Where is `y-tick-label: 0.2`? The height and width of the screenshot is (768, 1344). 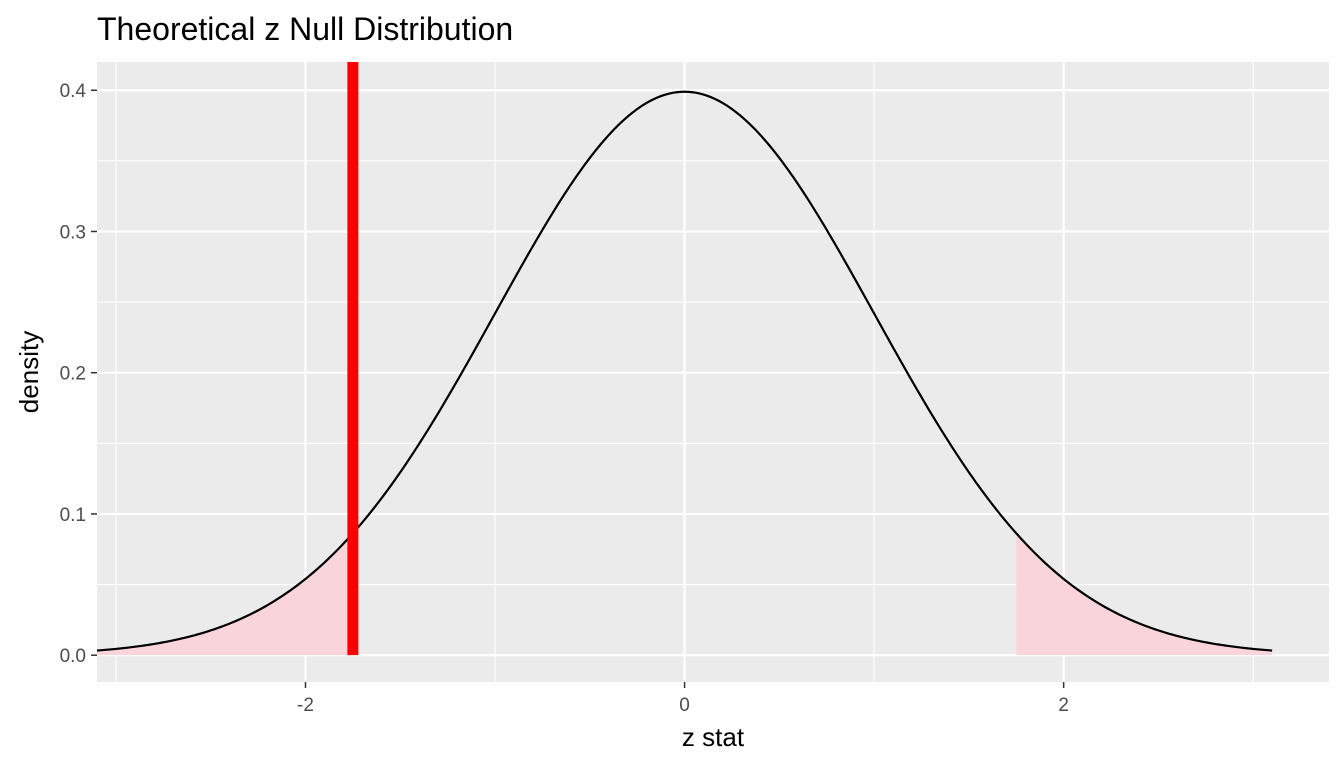 y-tick-label: 0.2 is located at coordinates (73, 374).